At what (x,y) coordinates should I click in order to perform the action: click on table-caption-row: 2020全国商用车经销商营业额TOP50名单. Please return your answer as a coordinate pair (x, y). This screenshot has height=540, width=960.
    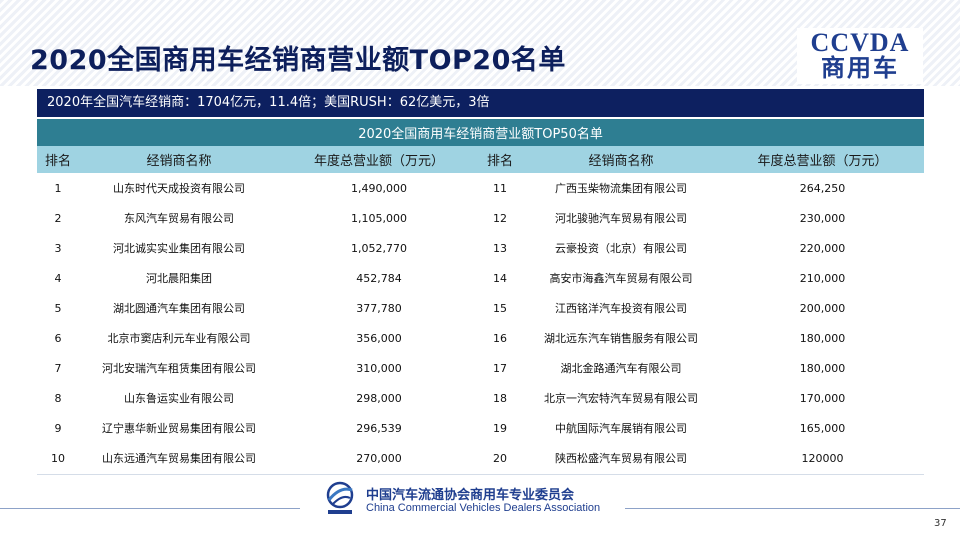
    Looking at the image, I should click on (481, 132).